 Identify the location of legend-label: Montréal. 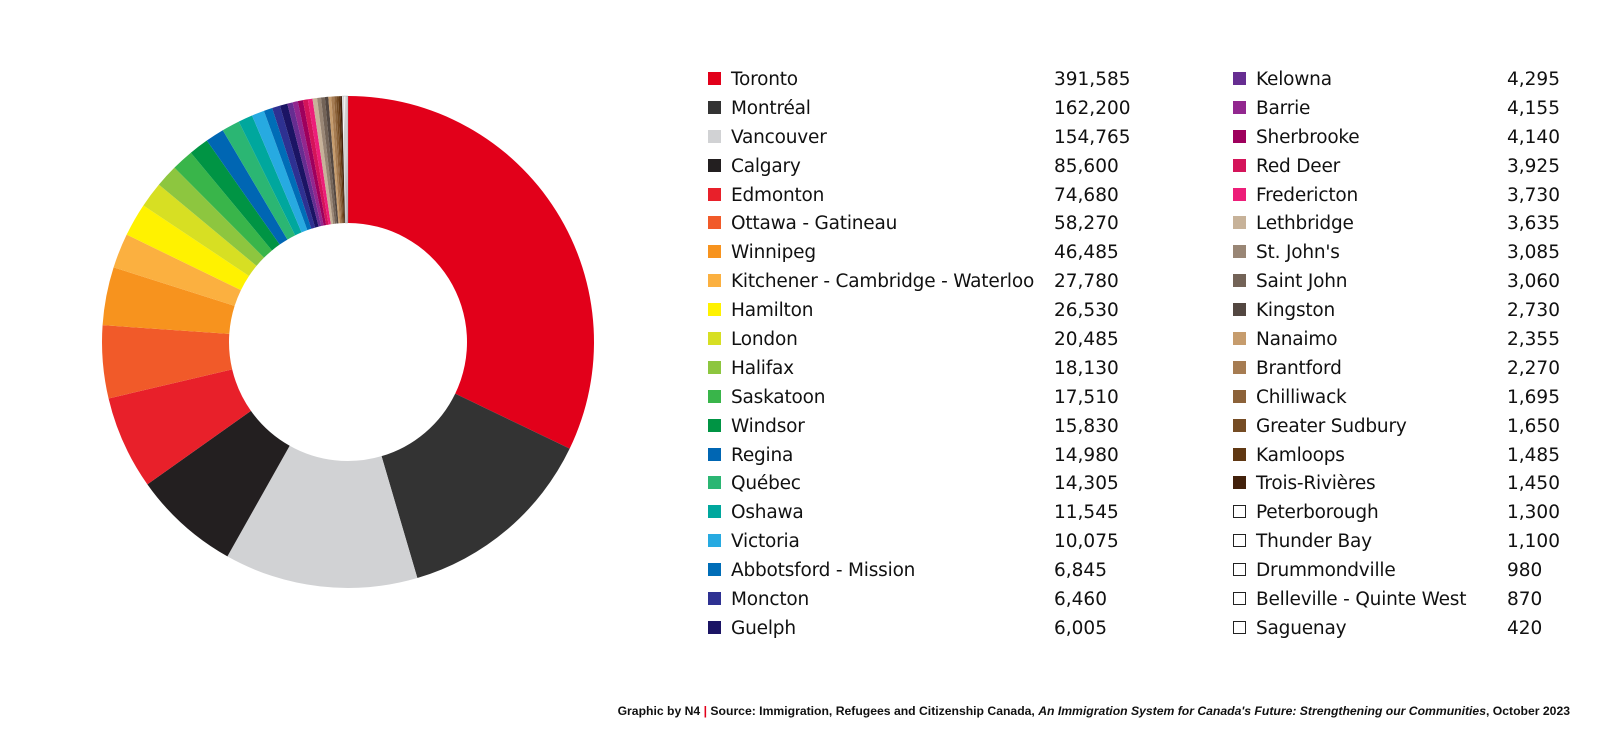
(771, 108).